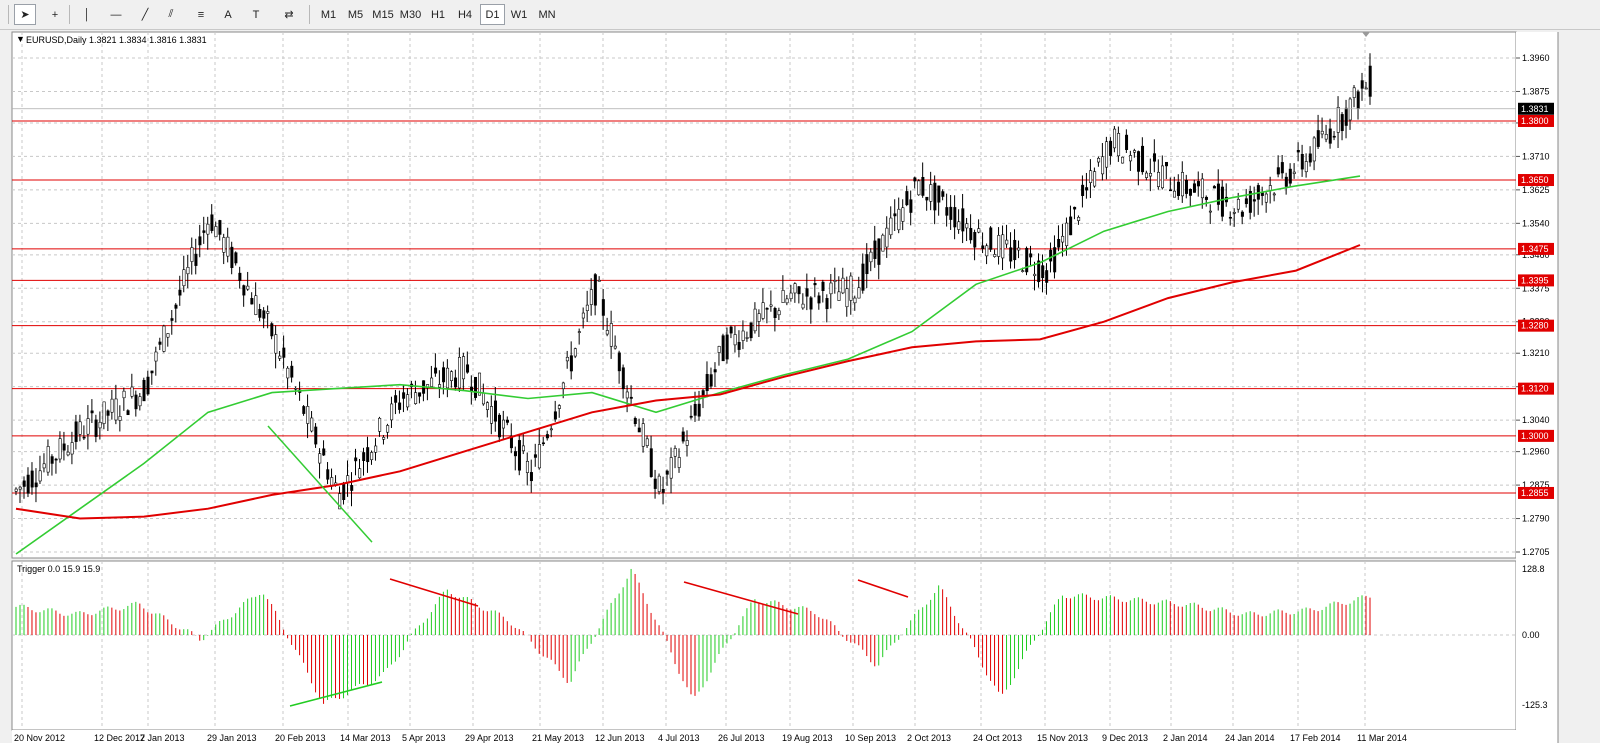  What do you see at coordinates (355, 14) in the screenshot?
I see `timeframe-m5-button: M5` at bounding box center [355, 14].